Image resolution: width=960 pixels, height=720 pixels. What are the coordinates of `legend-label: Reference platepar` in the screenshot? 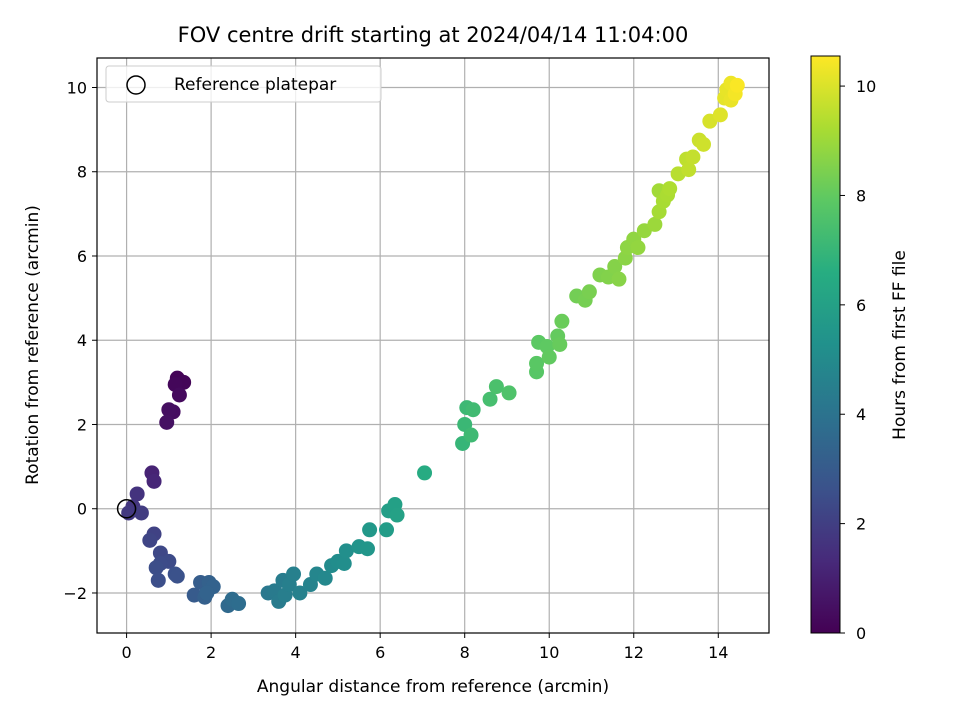 It's located at (255, 85).